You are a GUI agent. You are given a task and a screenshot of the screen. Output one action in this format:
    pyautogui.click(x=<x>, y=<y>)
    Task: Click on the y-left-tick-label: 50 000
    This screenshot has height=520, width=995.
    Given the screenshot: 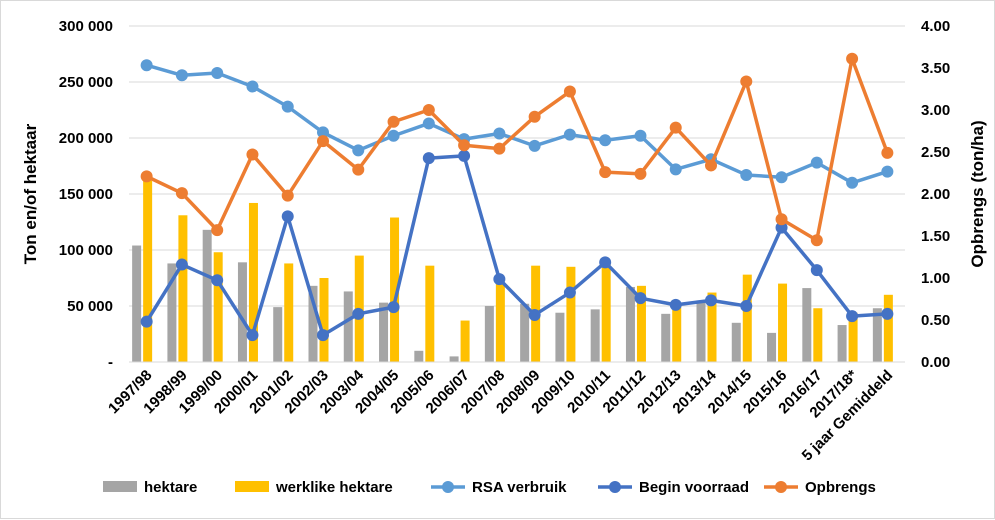 What is the action you would take?
    pyautogui.click(x=90, y=306)
    